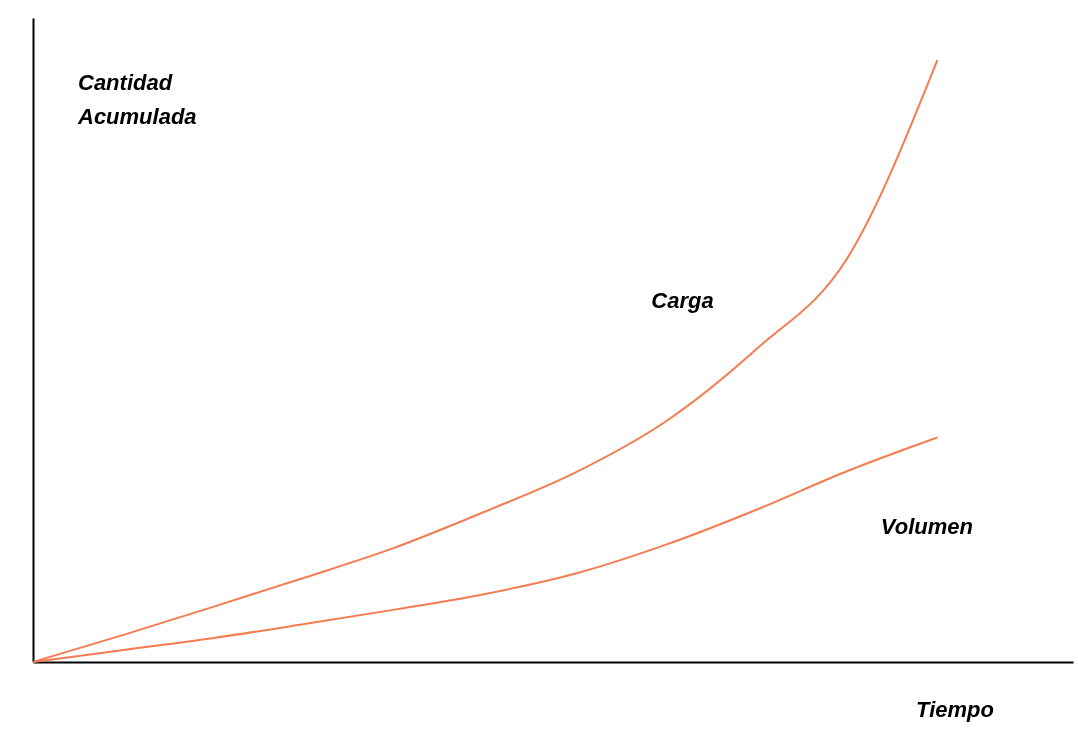 The height and width of the screenshot is (729, 1078). What do you see at coordinates (682, 301) in the screenshot?
I see `text: Carga` at bounding box center [682, 301].